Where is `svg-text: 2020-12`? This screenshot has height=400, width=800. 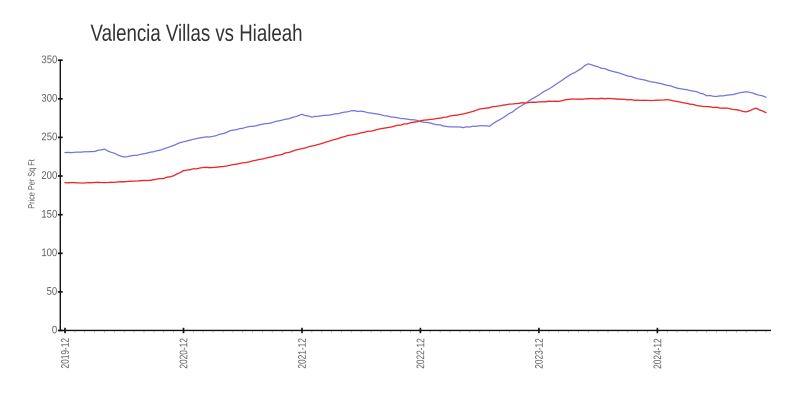 svg-text: 2020-12 is located at coordinates (184, 353).